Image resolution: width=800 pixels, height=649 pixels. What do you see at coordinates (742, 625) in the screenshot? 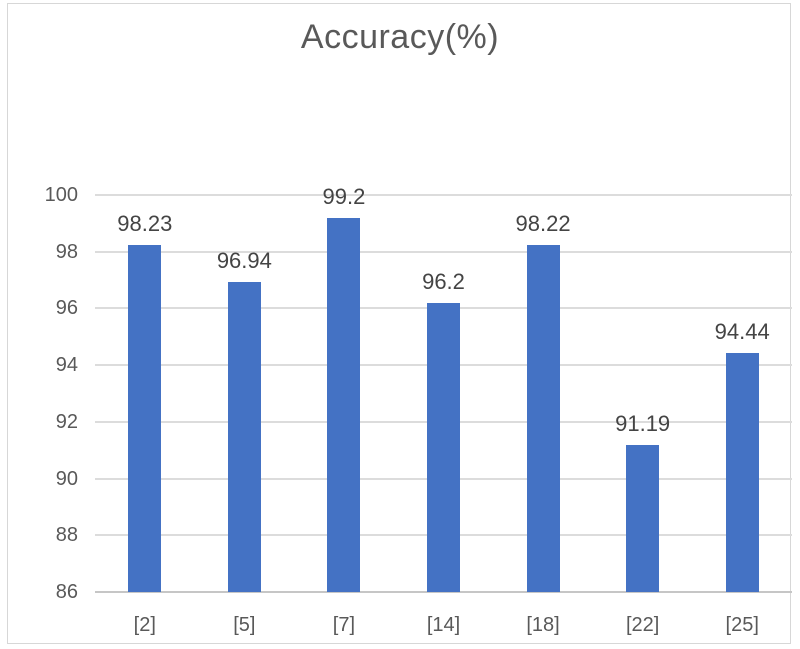
I see `x-tick-label: [25]` at bounding box center [742, 625].